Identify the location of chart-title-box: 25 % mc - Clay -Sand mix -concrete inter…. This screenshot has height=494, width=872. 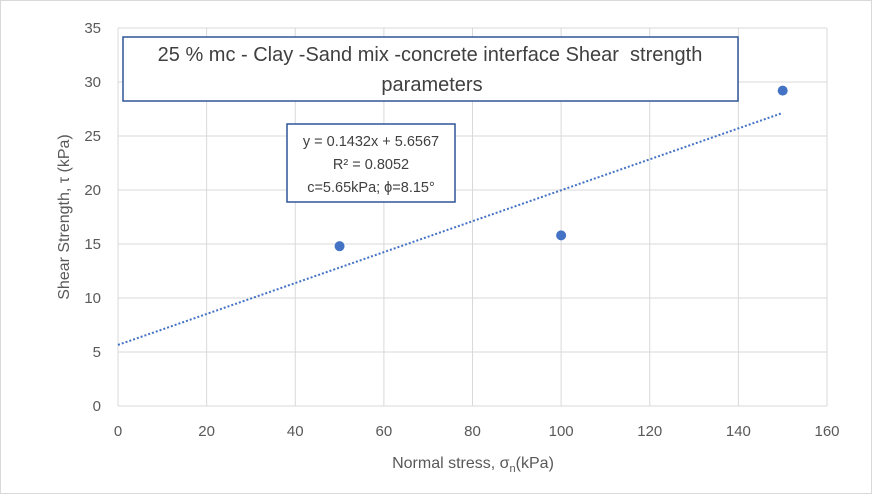
(430, 69).